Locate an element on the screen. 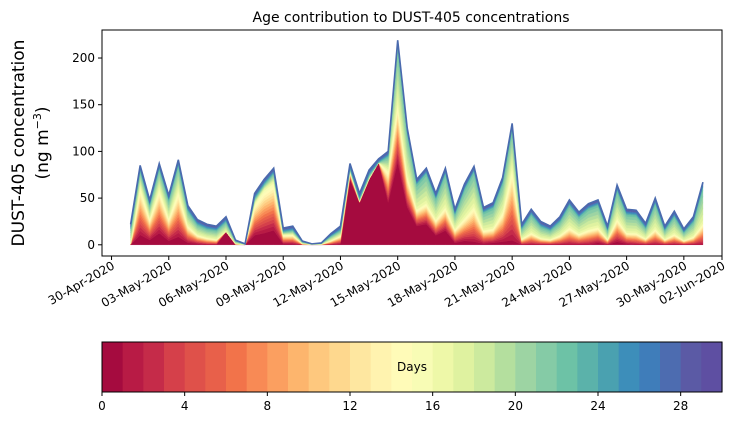  colorbar-tick-label: 16 is located at coordinates (432, 406).